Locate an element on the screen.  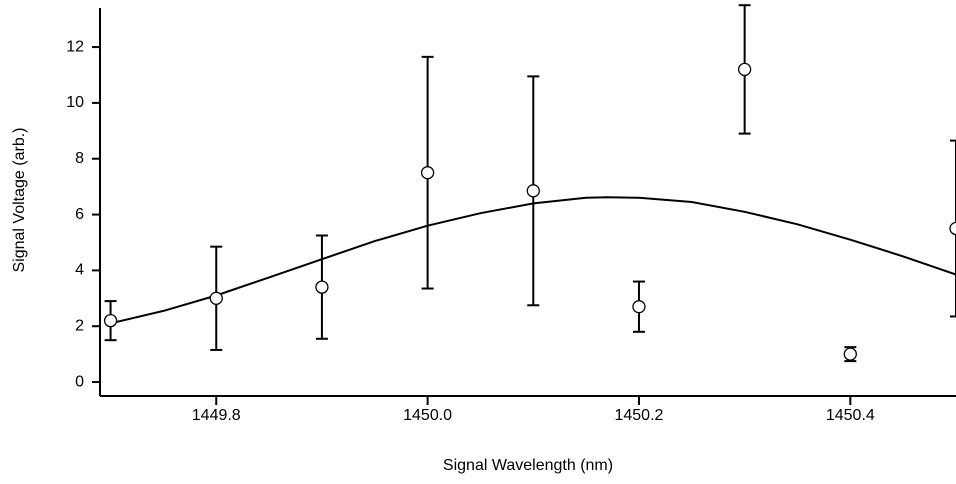
x-tick-label: 1450.2 is located at coordinates (638, 415).